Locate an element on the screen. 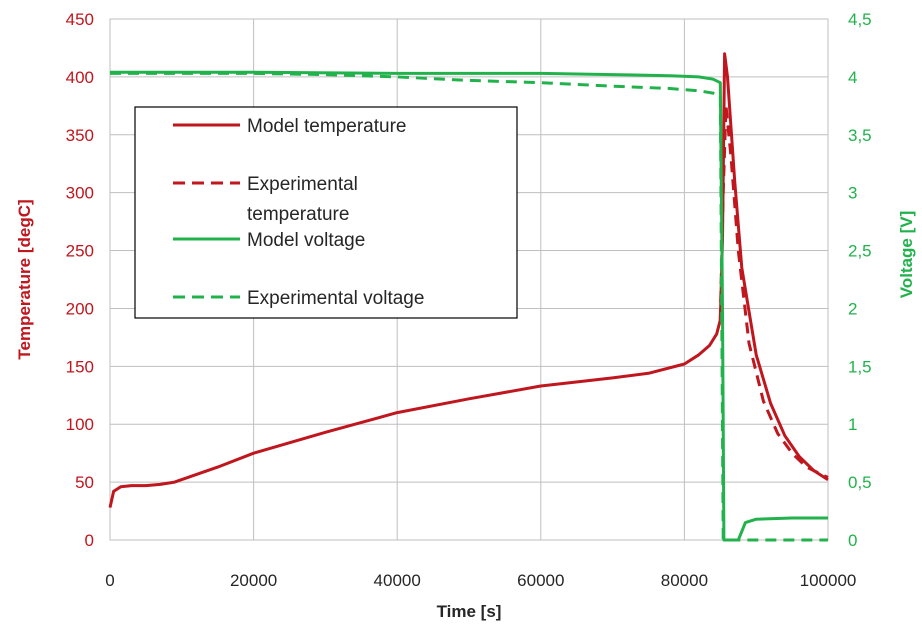  legend-label-experimental-temperature-line2: temperature is located at coordinates (298, 214).